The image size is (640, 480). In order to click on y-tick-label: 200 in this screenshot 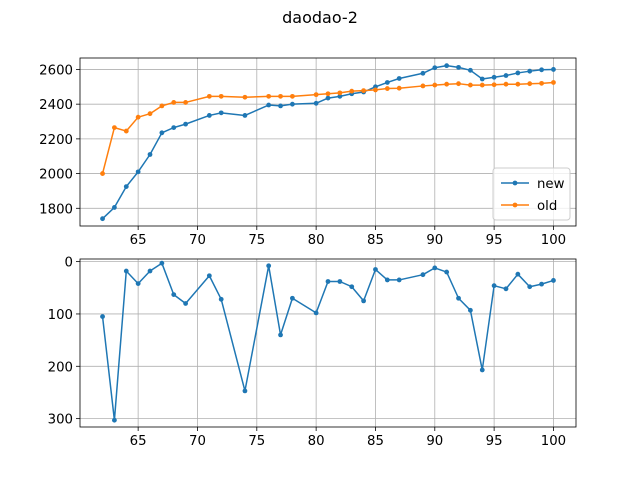, I will do `click(60, 367)`.